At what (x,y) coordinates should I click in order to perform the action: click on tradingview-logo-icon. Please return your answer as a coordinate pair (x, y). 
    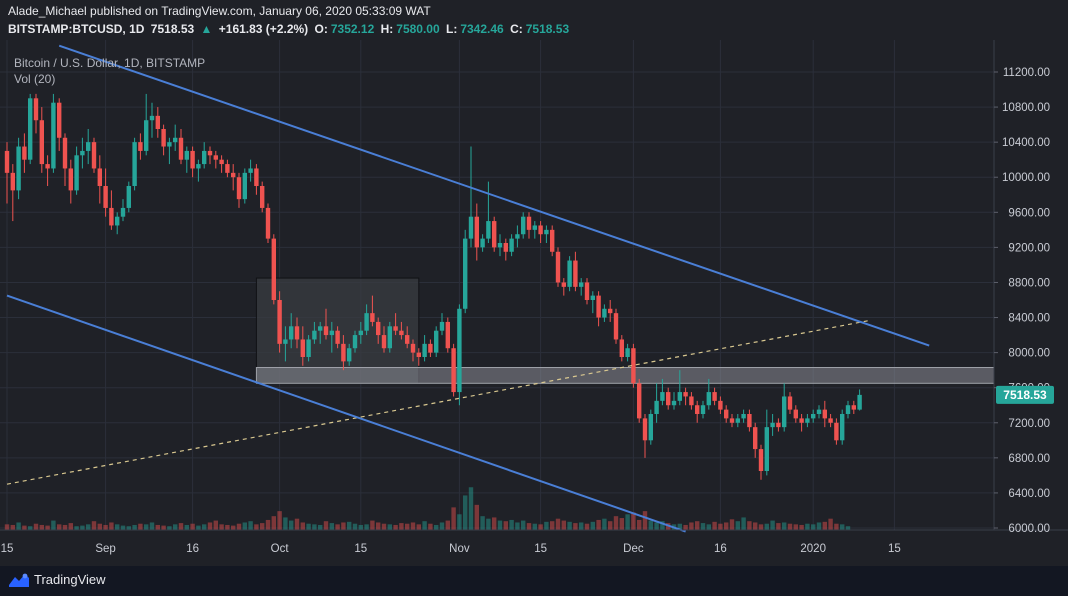
    Looking at the image, I should click on (19, 580).